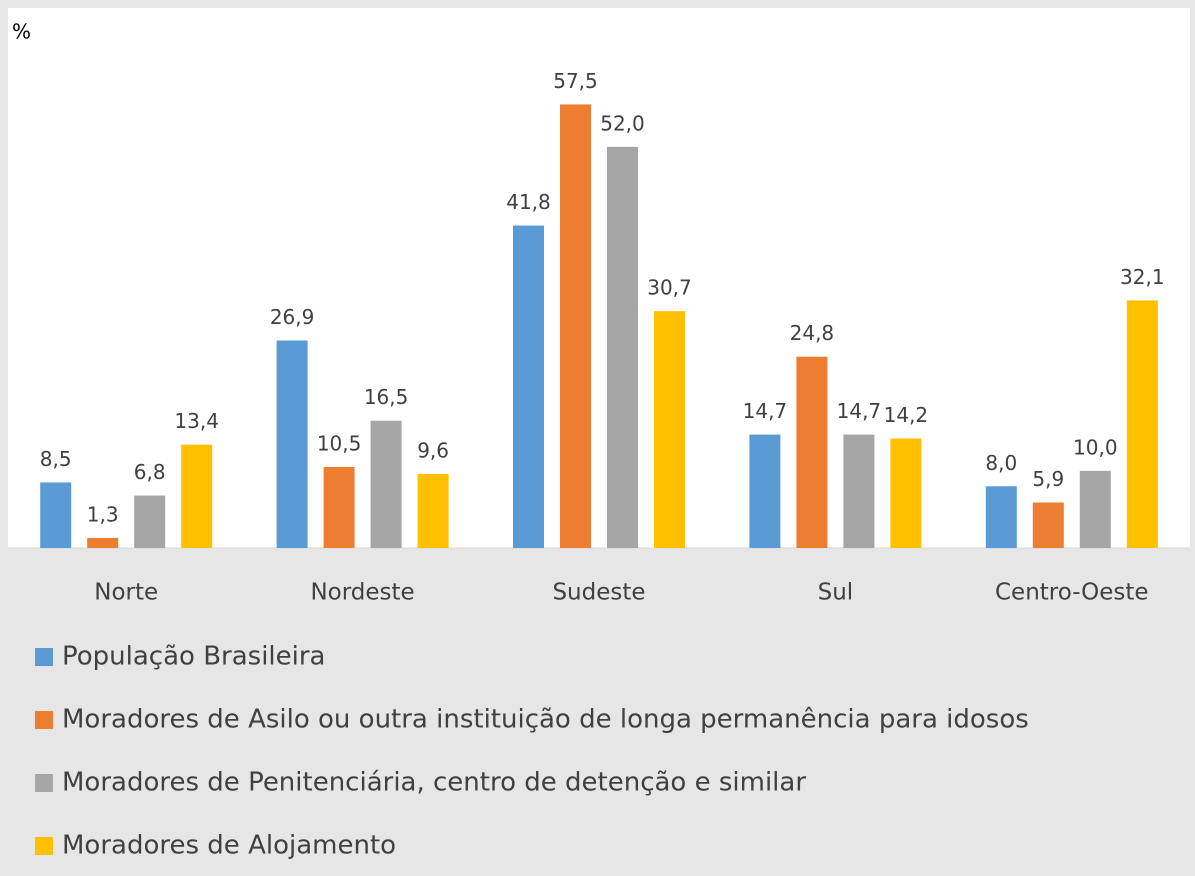 Image resolution: width=1195 pixels, height=876 pixels. What do you see at coordinates (339, 444) in the screenshot?
I see `data-label: 10,5` at bounding box center [339, 444].